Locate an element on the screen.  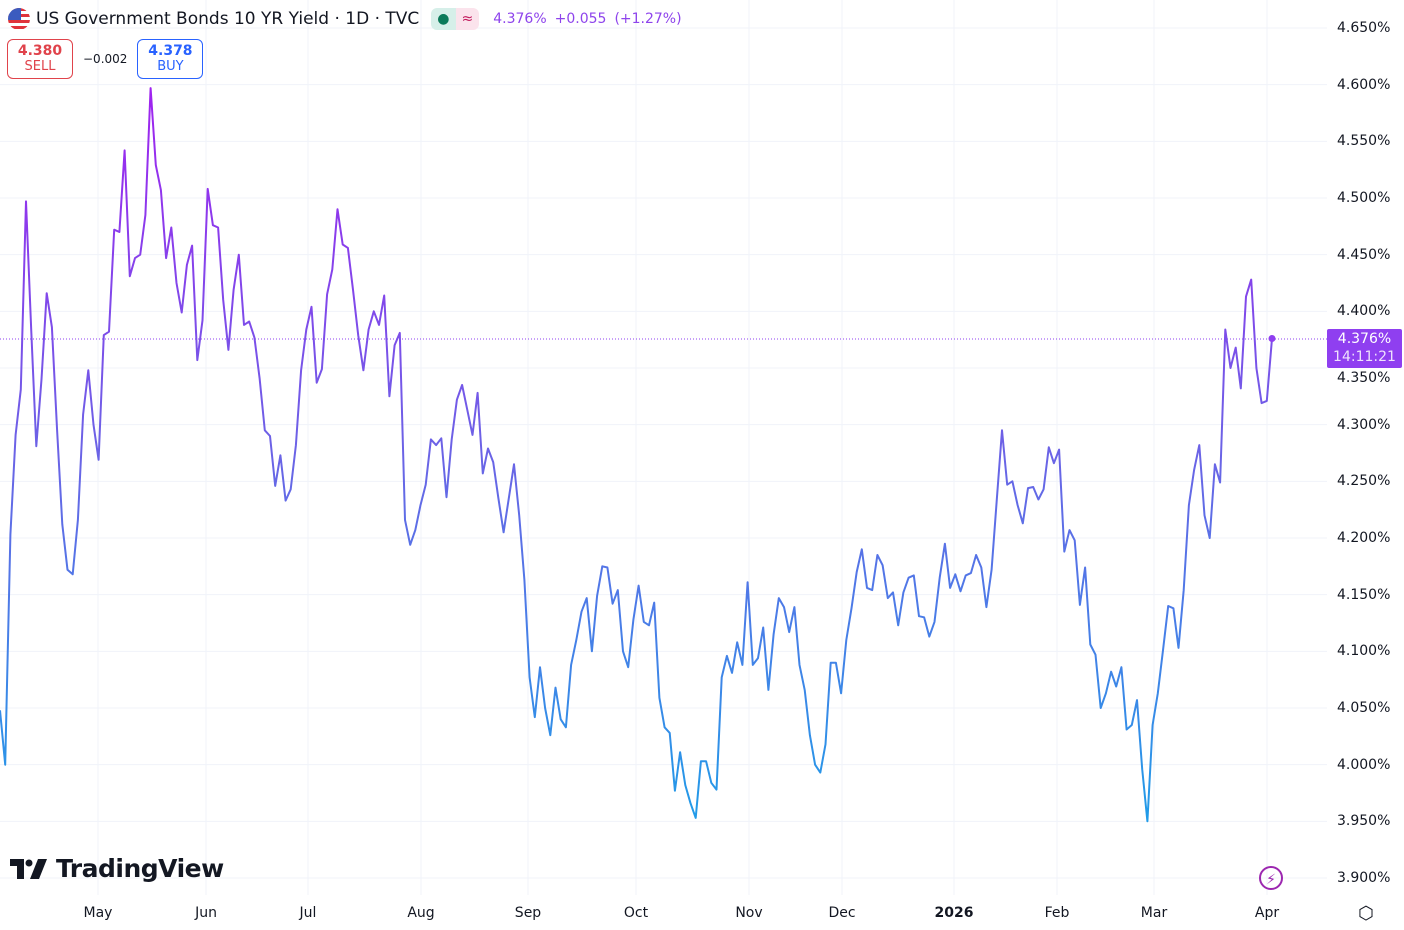
y-tick-label: 4.650% is located at coordinates (1364, 28).